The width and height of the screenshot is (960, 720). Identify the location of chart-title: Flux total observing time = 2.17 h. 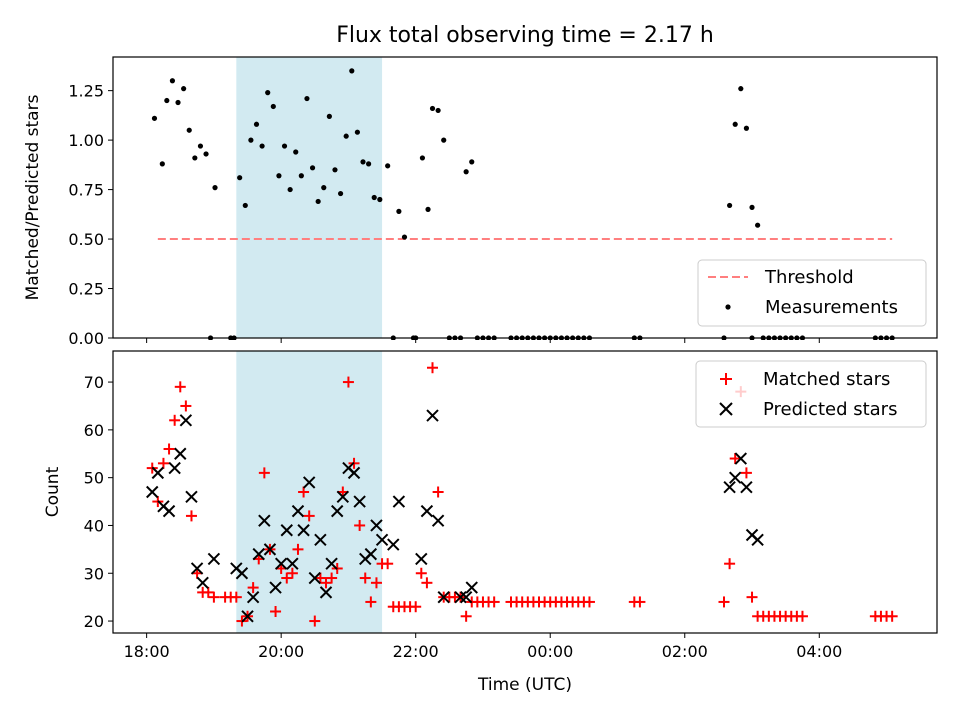
(525, 35).